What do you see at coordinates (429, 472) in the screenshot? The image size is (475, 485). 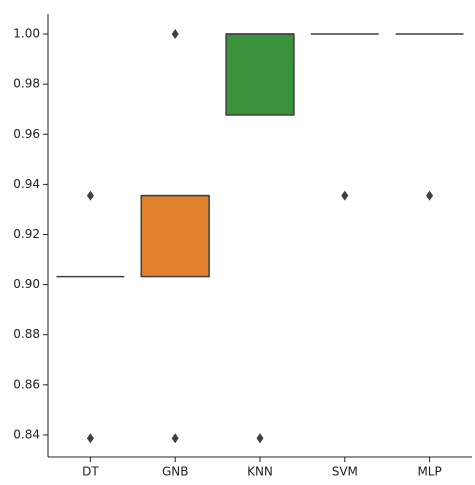 I see `x-tick-label: MLP` at bounding box center [429, 472].